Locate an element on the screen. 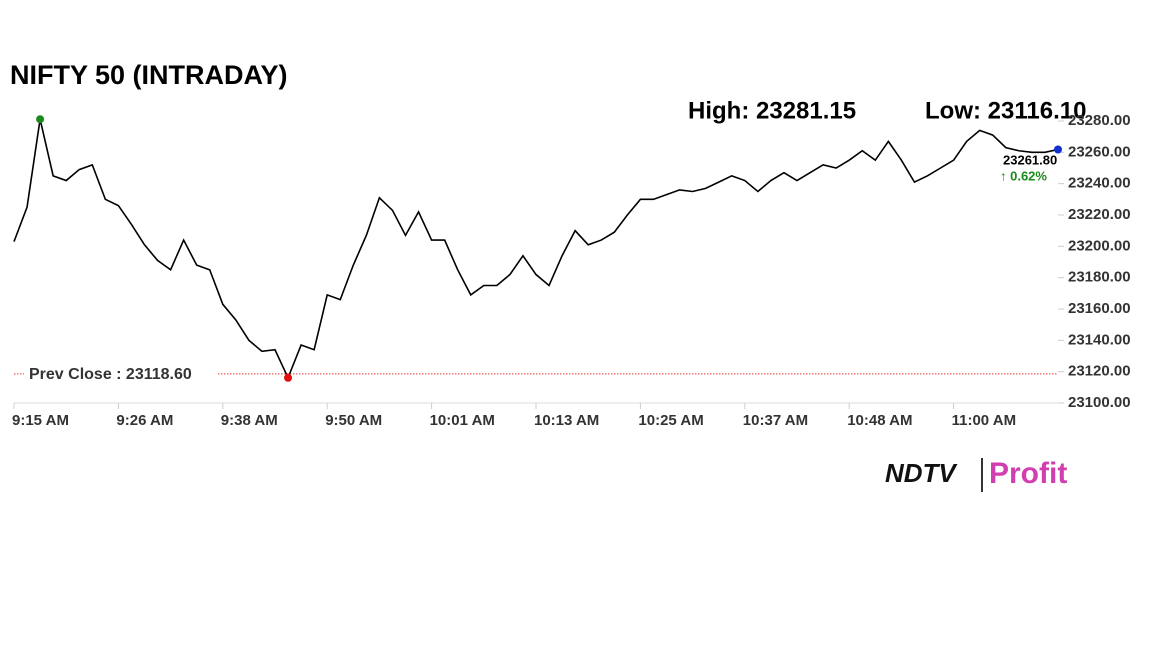  y-tick-label: 23120.00 is located at coordinates (1099, 371).